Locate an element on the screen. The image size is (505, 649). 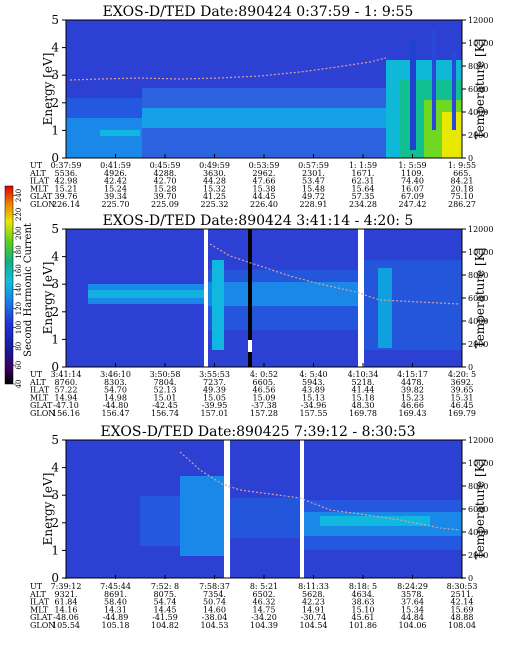
orbit-cell: 7237. is located at coordinates (214, 382).